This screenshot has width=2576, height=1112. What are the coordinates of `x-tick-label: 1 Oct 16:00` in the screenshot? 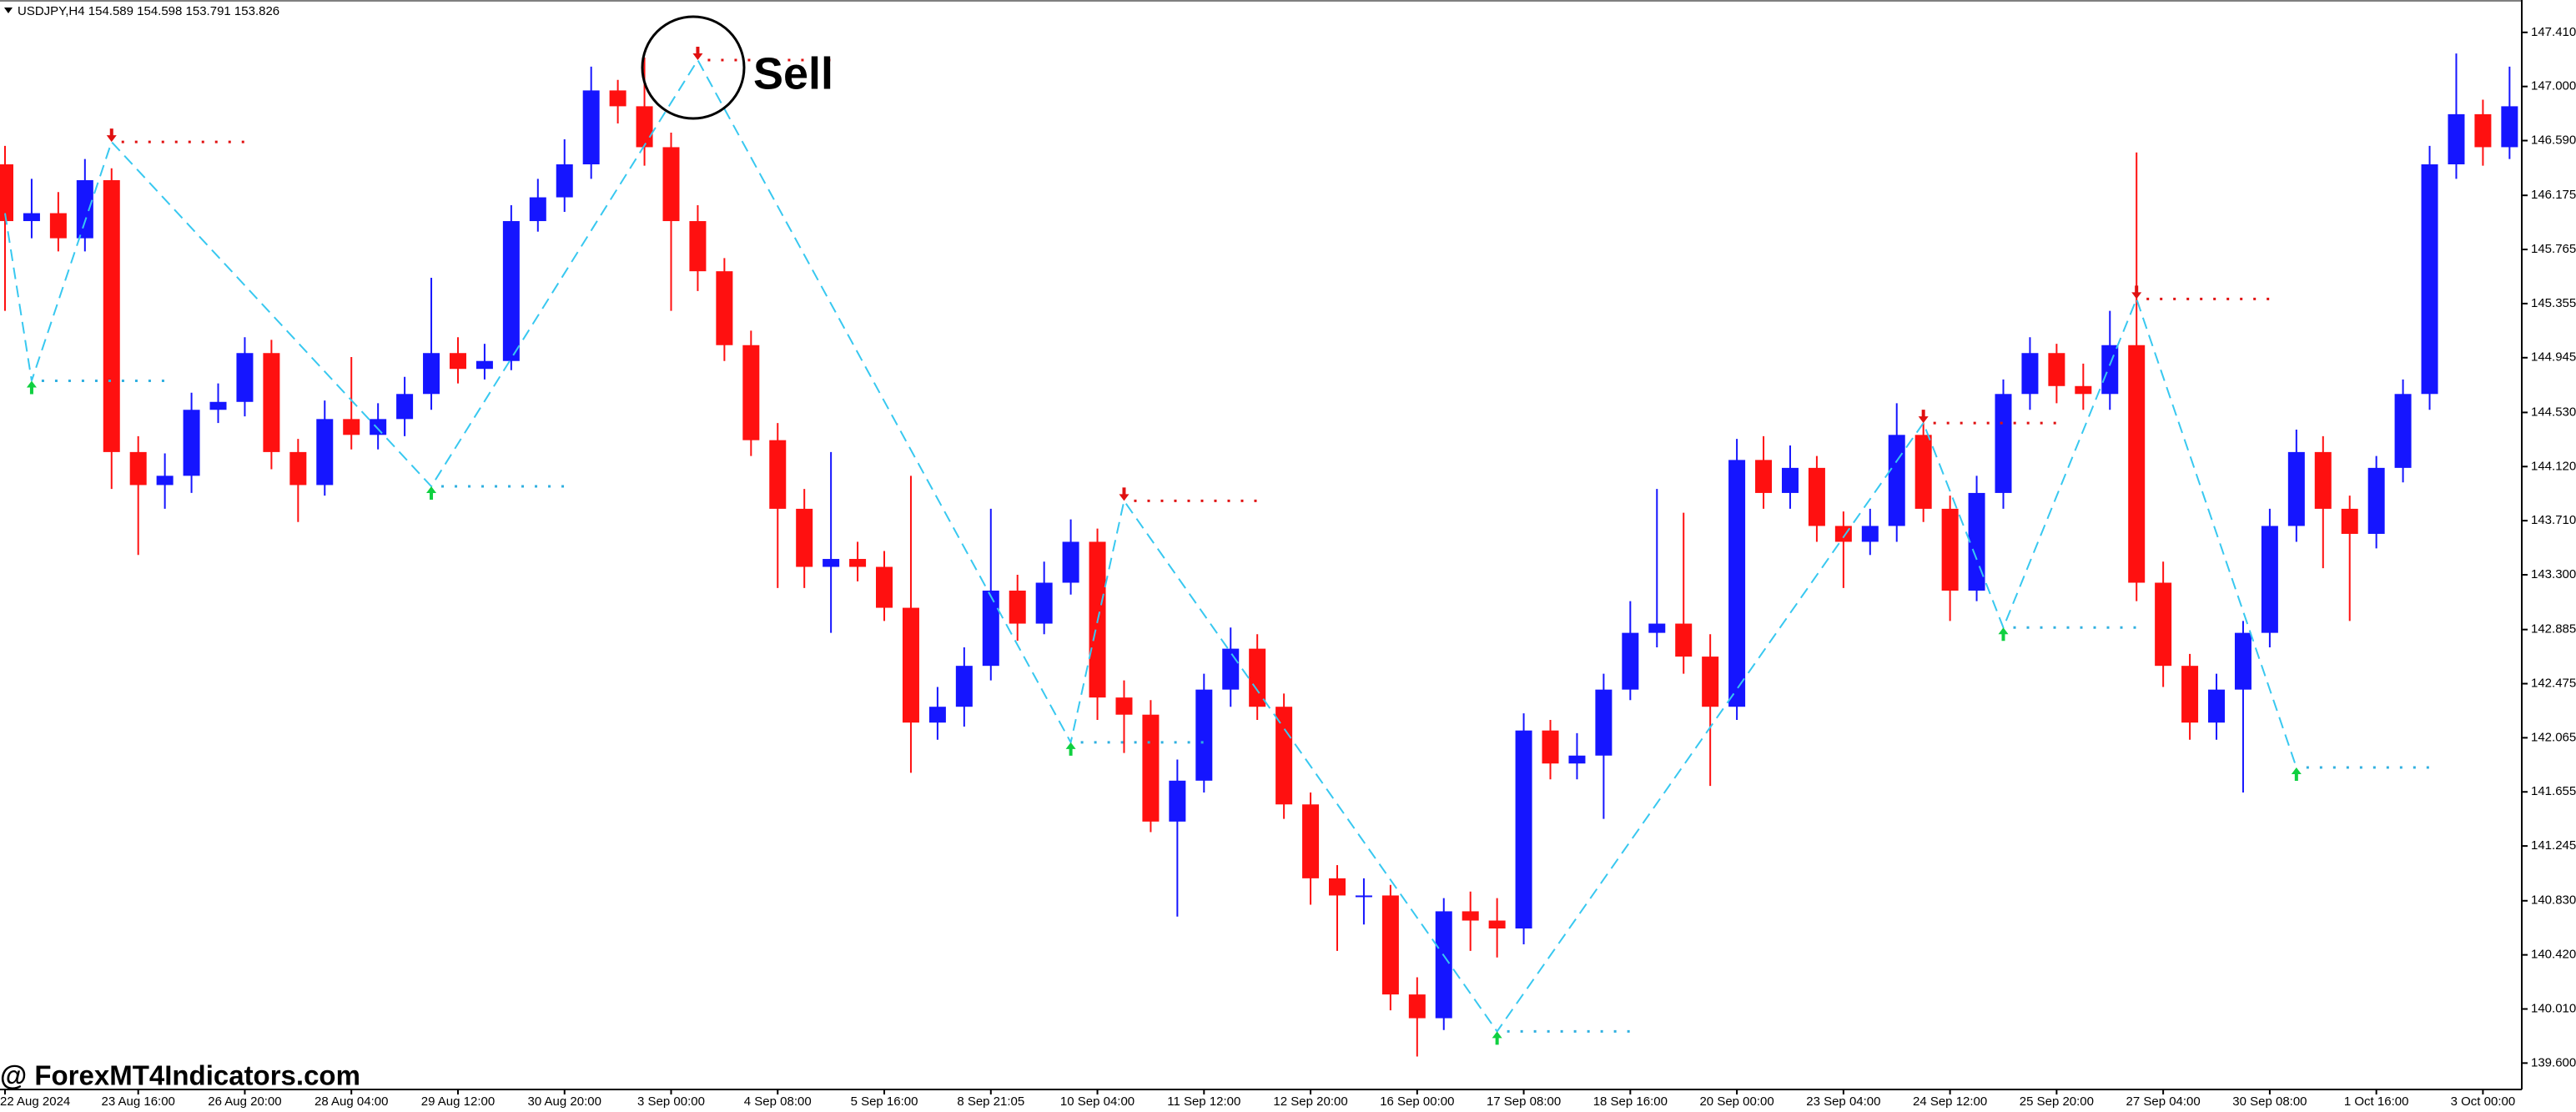 It's located at (2376, 1101).